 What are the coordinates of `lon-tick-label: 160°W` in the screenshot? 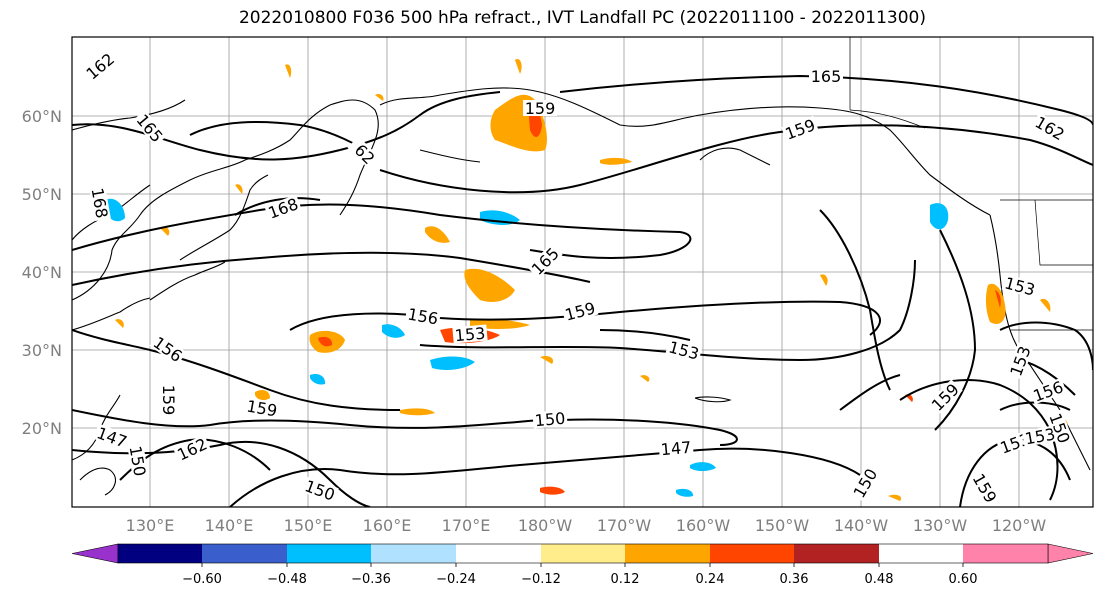 It's located at (703, 525).